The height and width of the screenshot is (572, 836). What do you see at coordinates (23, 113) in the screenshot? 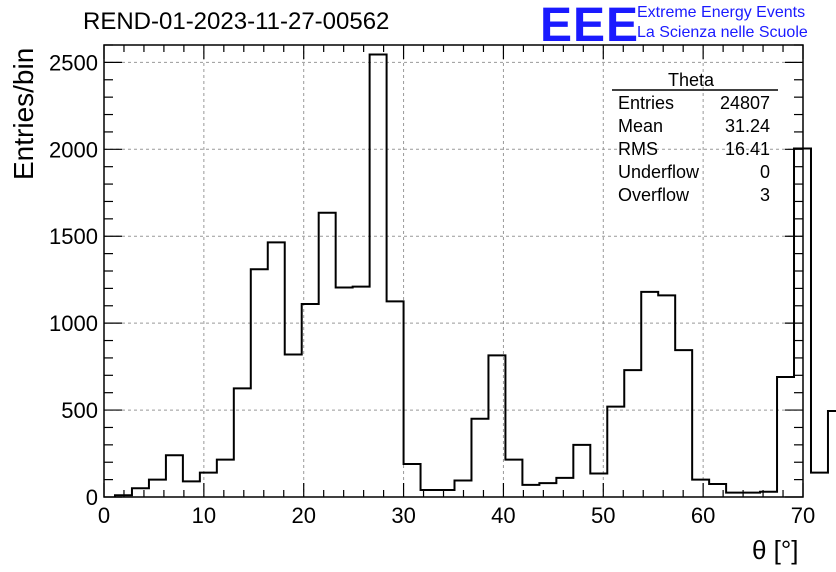
I see `y-axis-label: Entries/bin` at bounding box center [23, 113].